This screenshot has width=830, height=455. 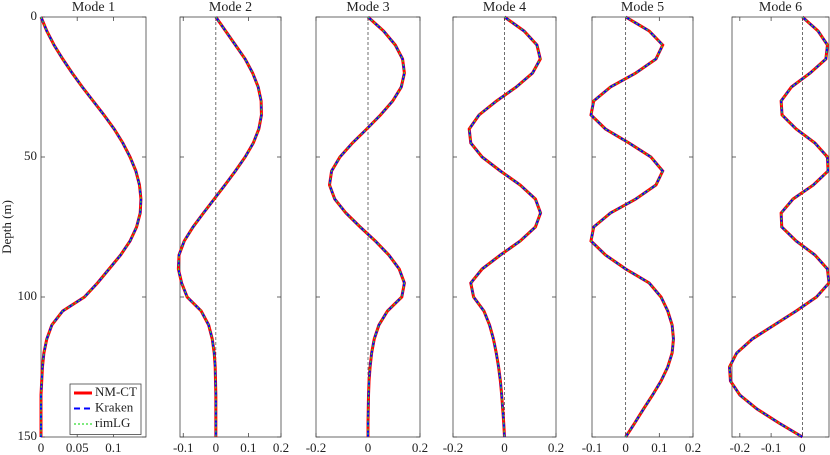 What do you see at coordinates (7, 227) in the screenshot?
I see `y-axis-label: Depth (m)` at bounding box center [7, 227].